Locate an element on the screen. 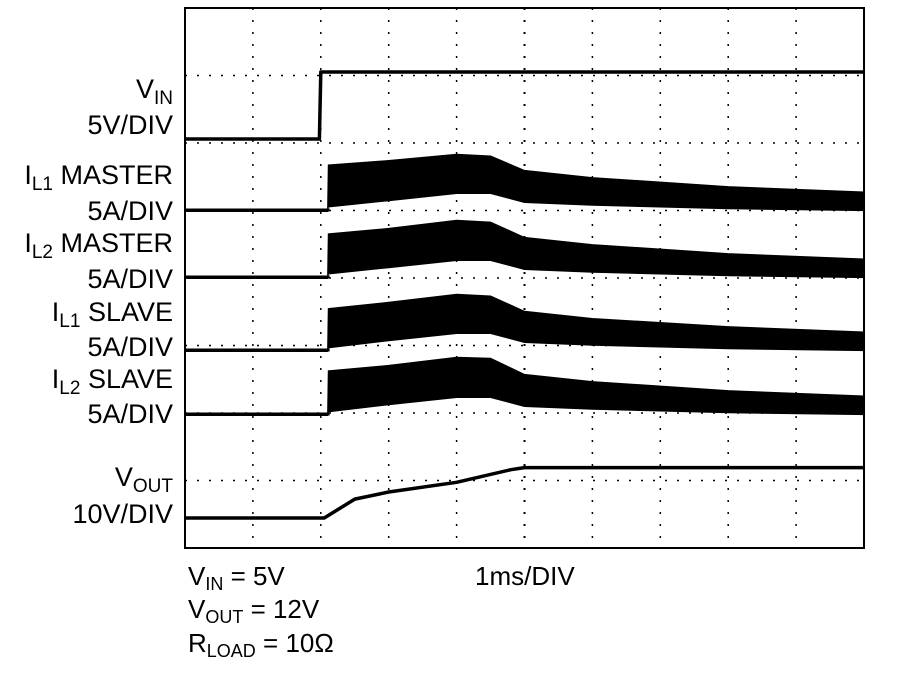 The height and width of the screenshot is (674, 900). channel-label-il2-slave: IL2 SLAVE 5A/DIV is located at coordinates (112, 396).